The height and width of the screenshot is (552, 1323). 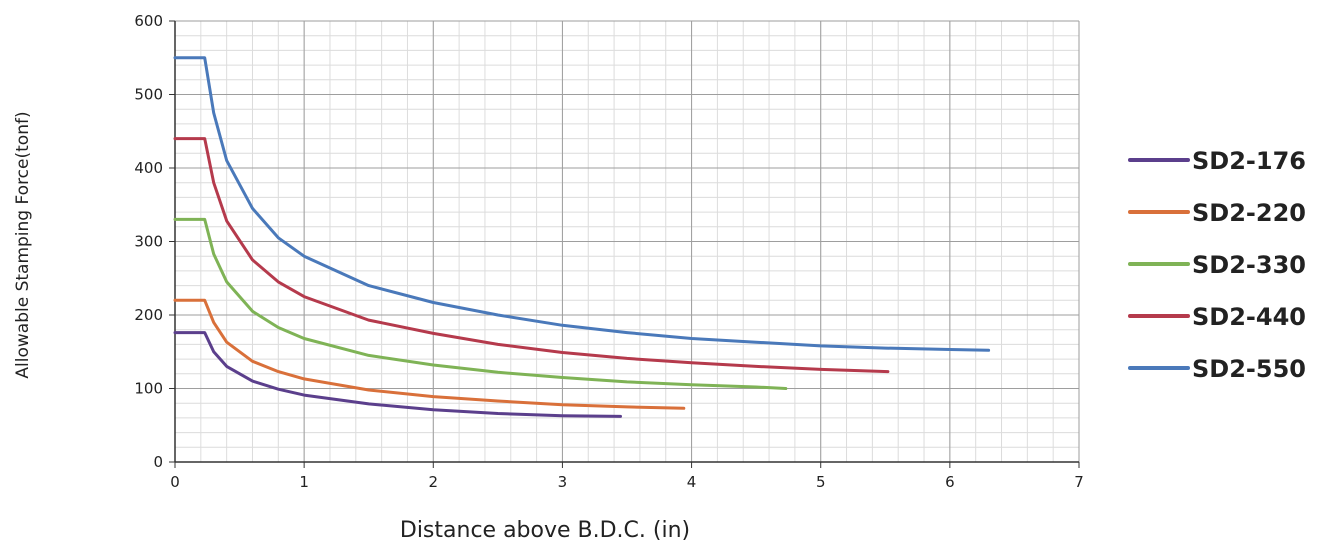 What do you see at coordinates (563, 482) in the screenshot?
I see `x-tick-label: 3` at bounding box center [563, 482].